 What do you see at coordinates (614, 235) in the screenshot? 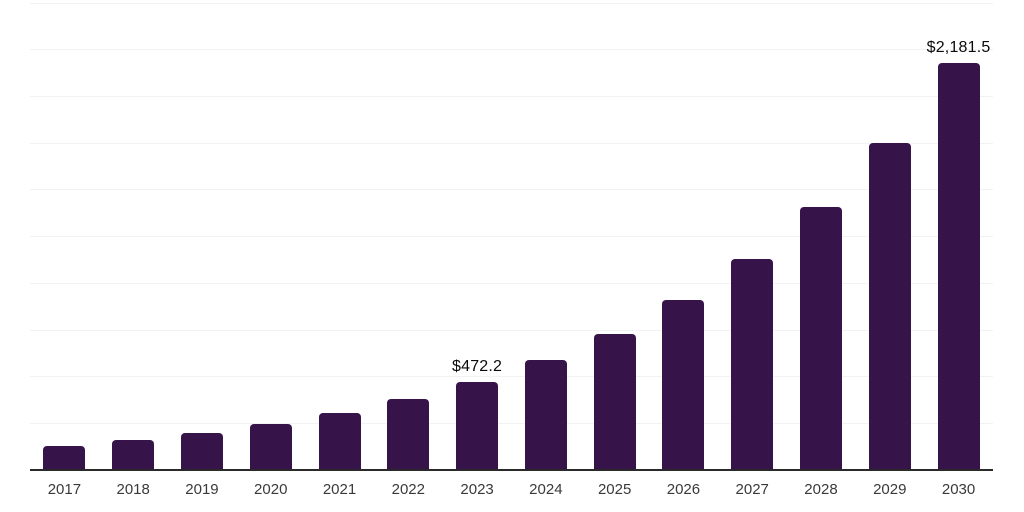
I see `bar-cell-2025` at bounding box center [614, 235].